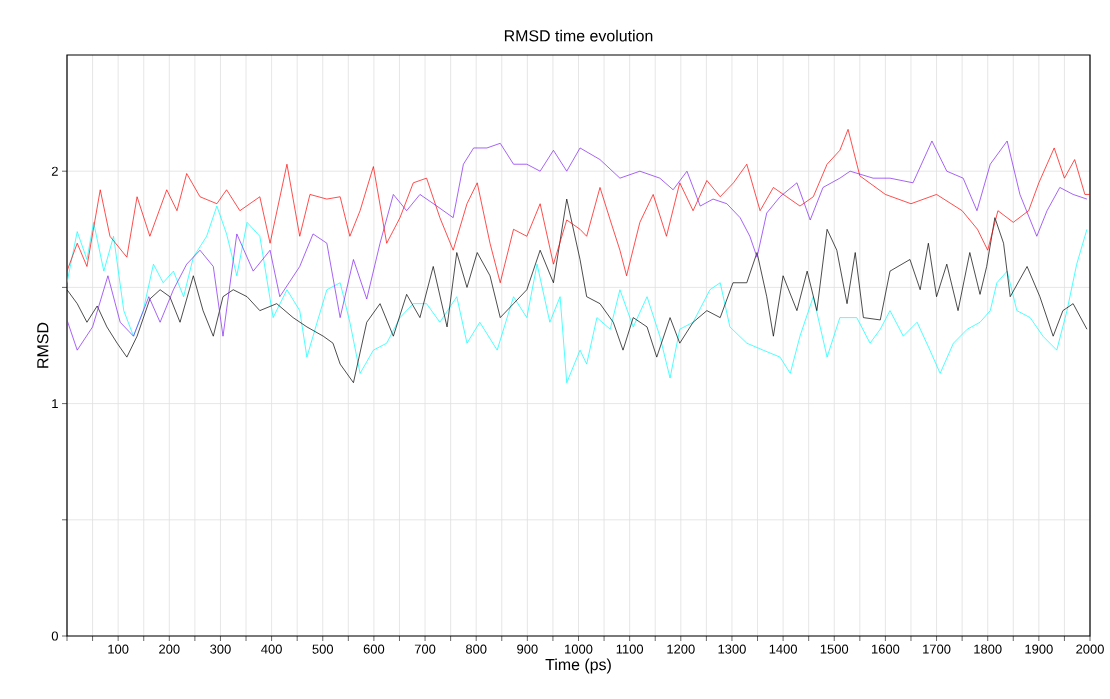 The height and width of the screenshot is (699, 1110). I want to click on x-tick-label: 1300, so click(732, 649).